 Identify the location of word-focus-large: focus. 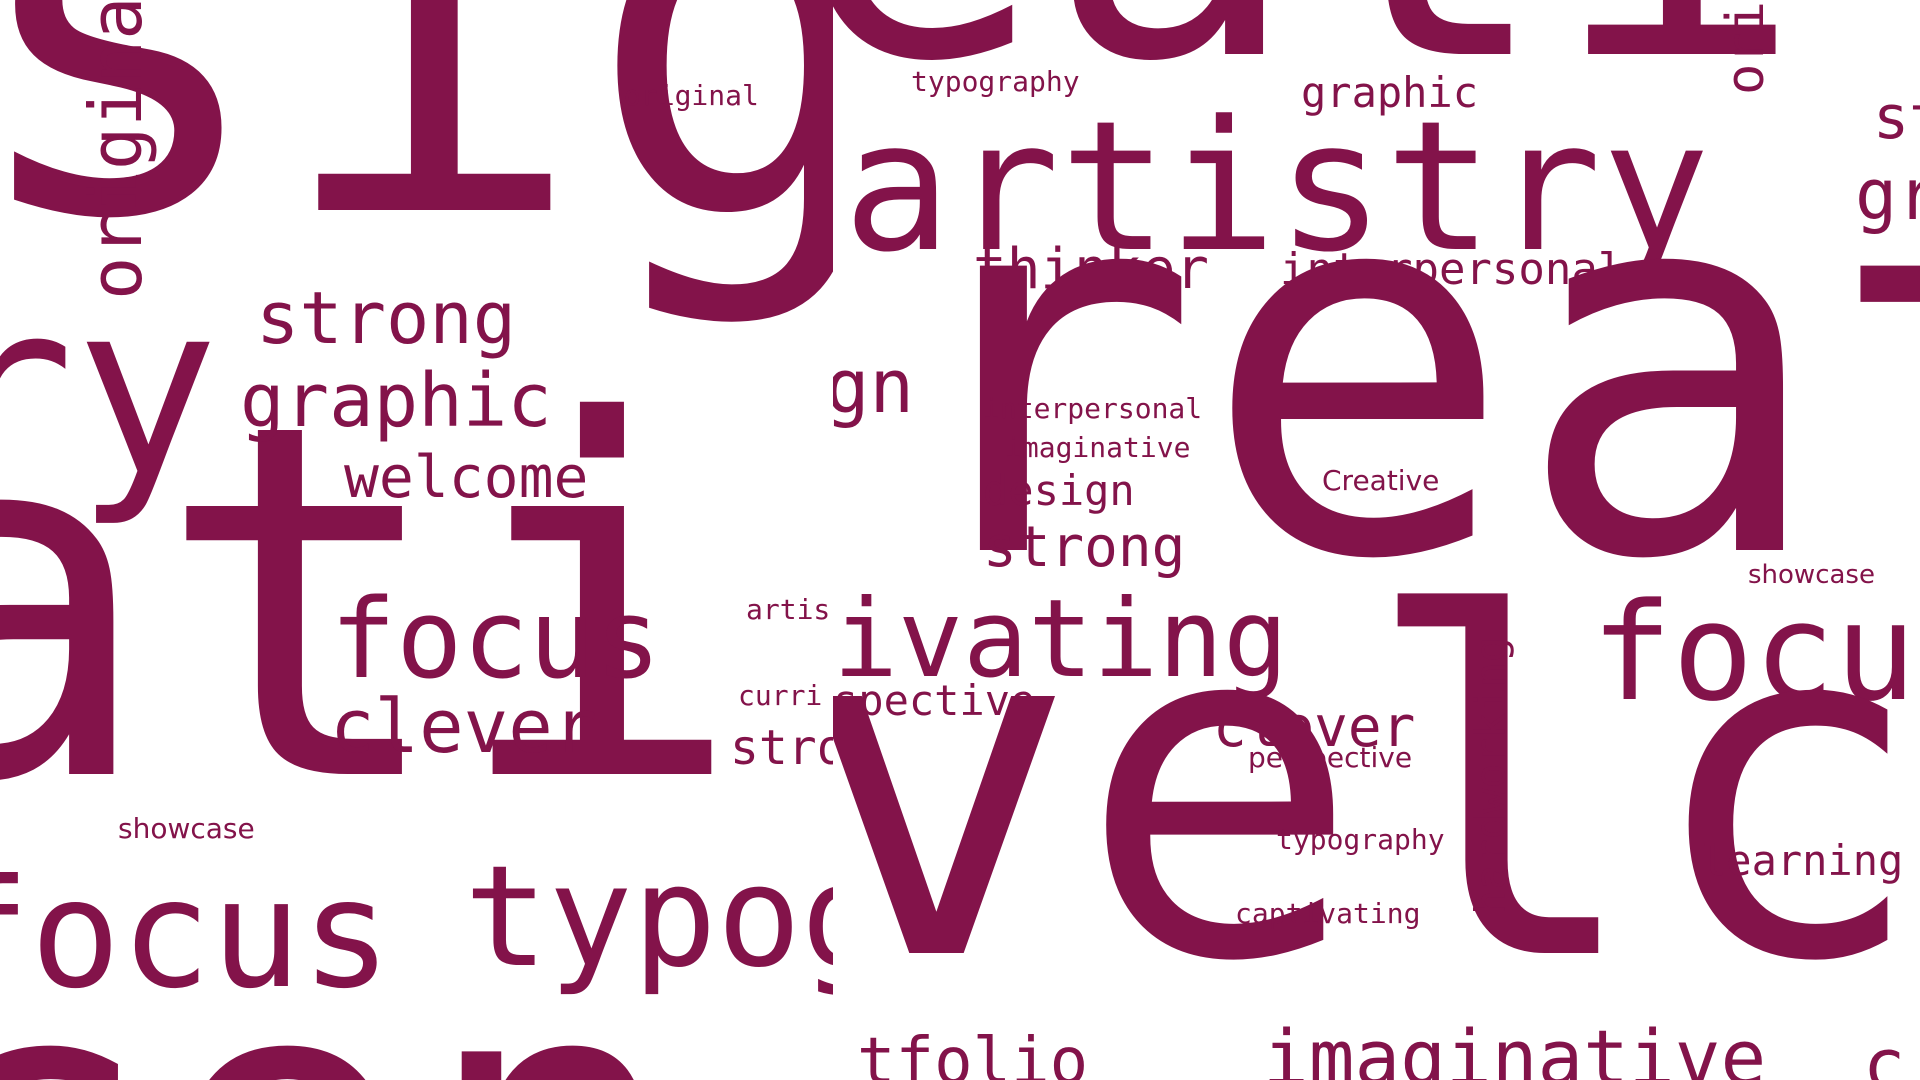
(196, 935).